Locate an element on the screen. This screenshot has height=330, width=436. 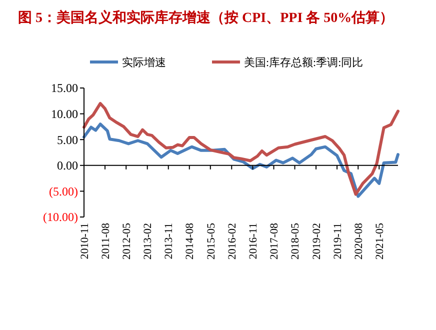
x-tick-label: 2016-11 is located at coordinates (254, 241).